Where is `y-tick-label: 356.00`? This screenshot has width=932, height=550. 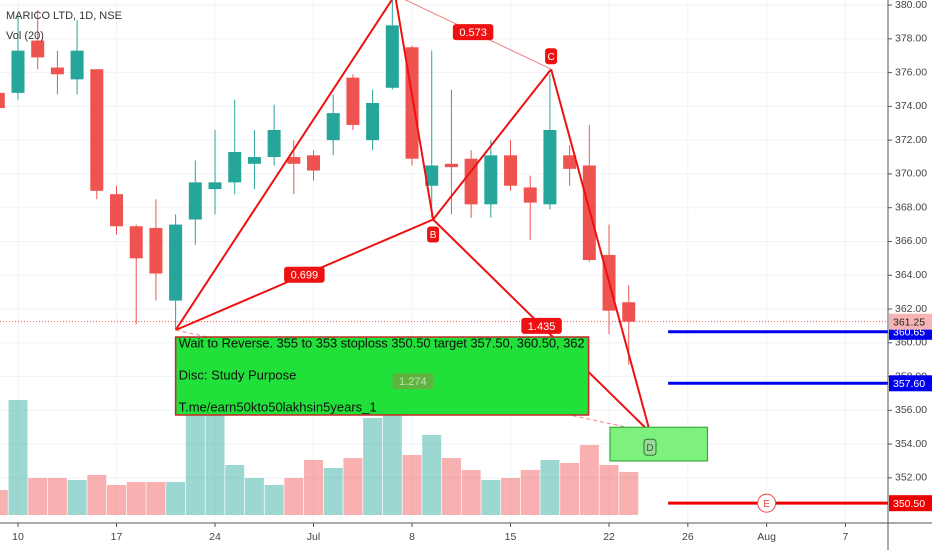
y-tick-label: 356.00 is located at coordinates (911, 410).